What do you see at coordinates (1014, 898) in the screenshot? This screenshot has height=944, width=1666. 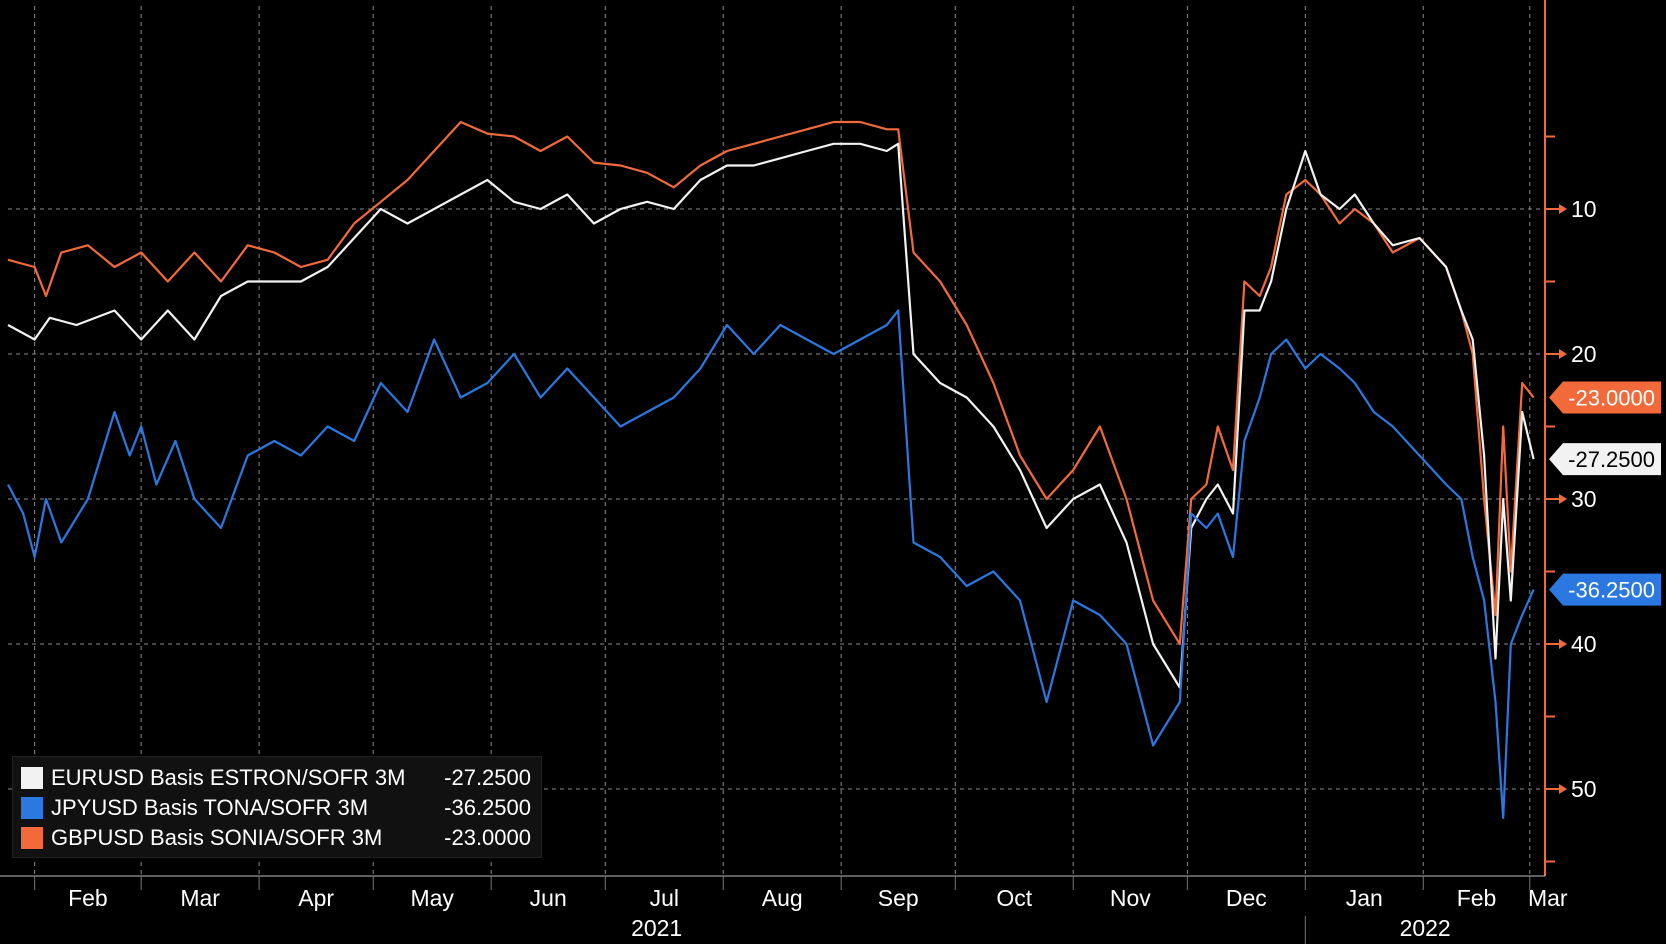 I see `x-tick-label: Oct` at bounding box center [1014, 898].